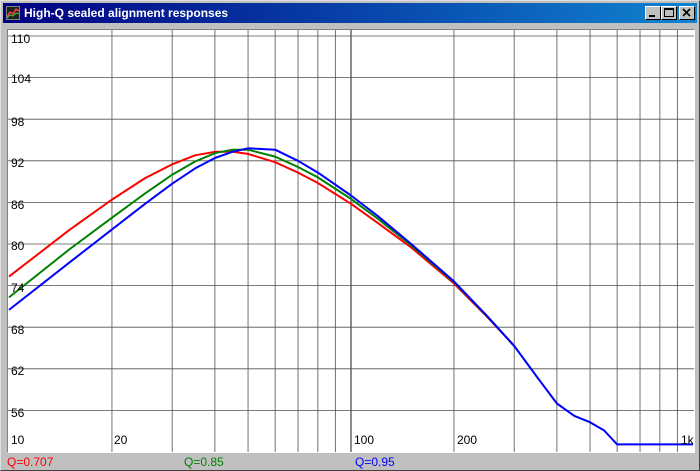 Image resolution: width=700 pixels, height=471 pixels. I want to click on legend-q-085: Q=0.85, so click(204, 462).